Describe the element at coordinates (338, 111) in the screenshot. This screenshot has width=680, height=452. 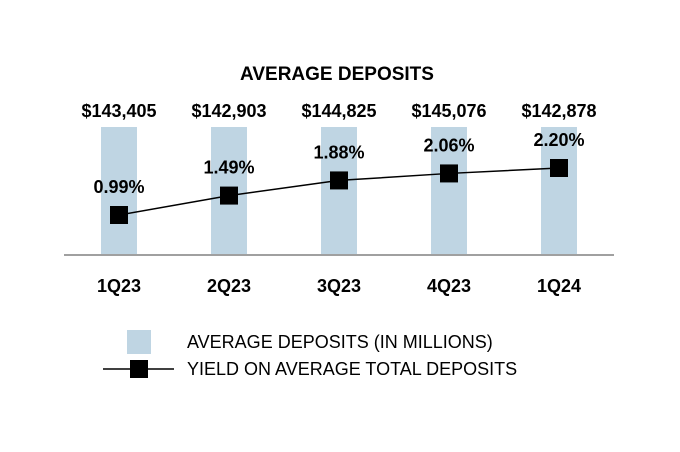
I see `deposit-value-label: $144,825` at that location.